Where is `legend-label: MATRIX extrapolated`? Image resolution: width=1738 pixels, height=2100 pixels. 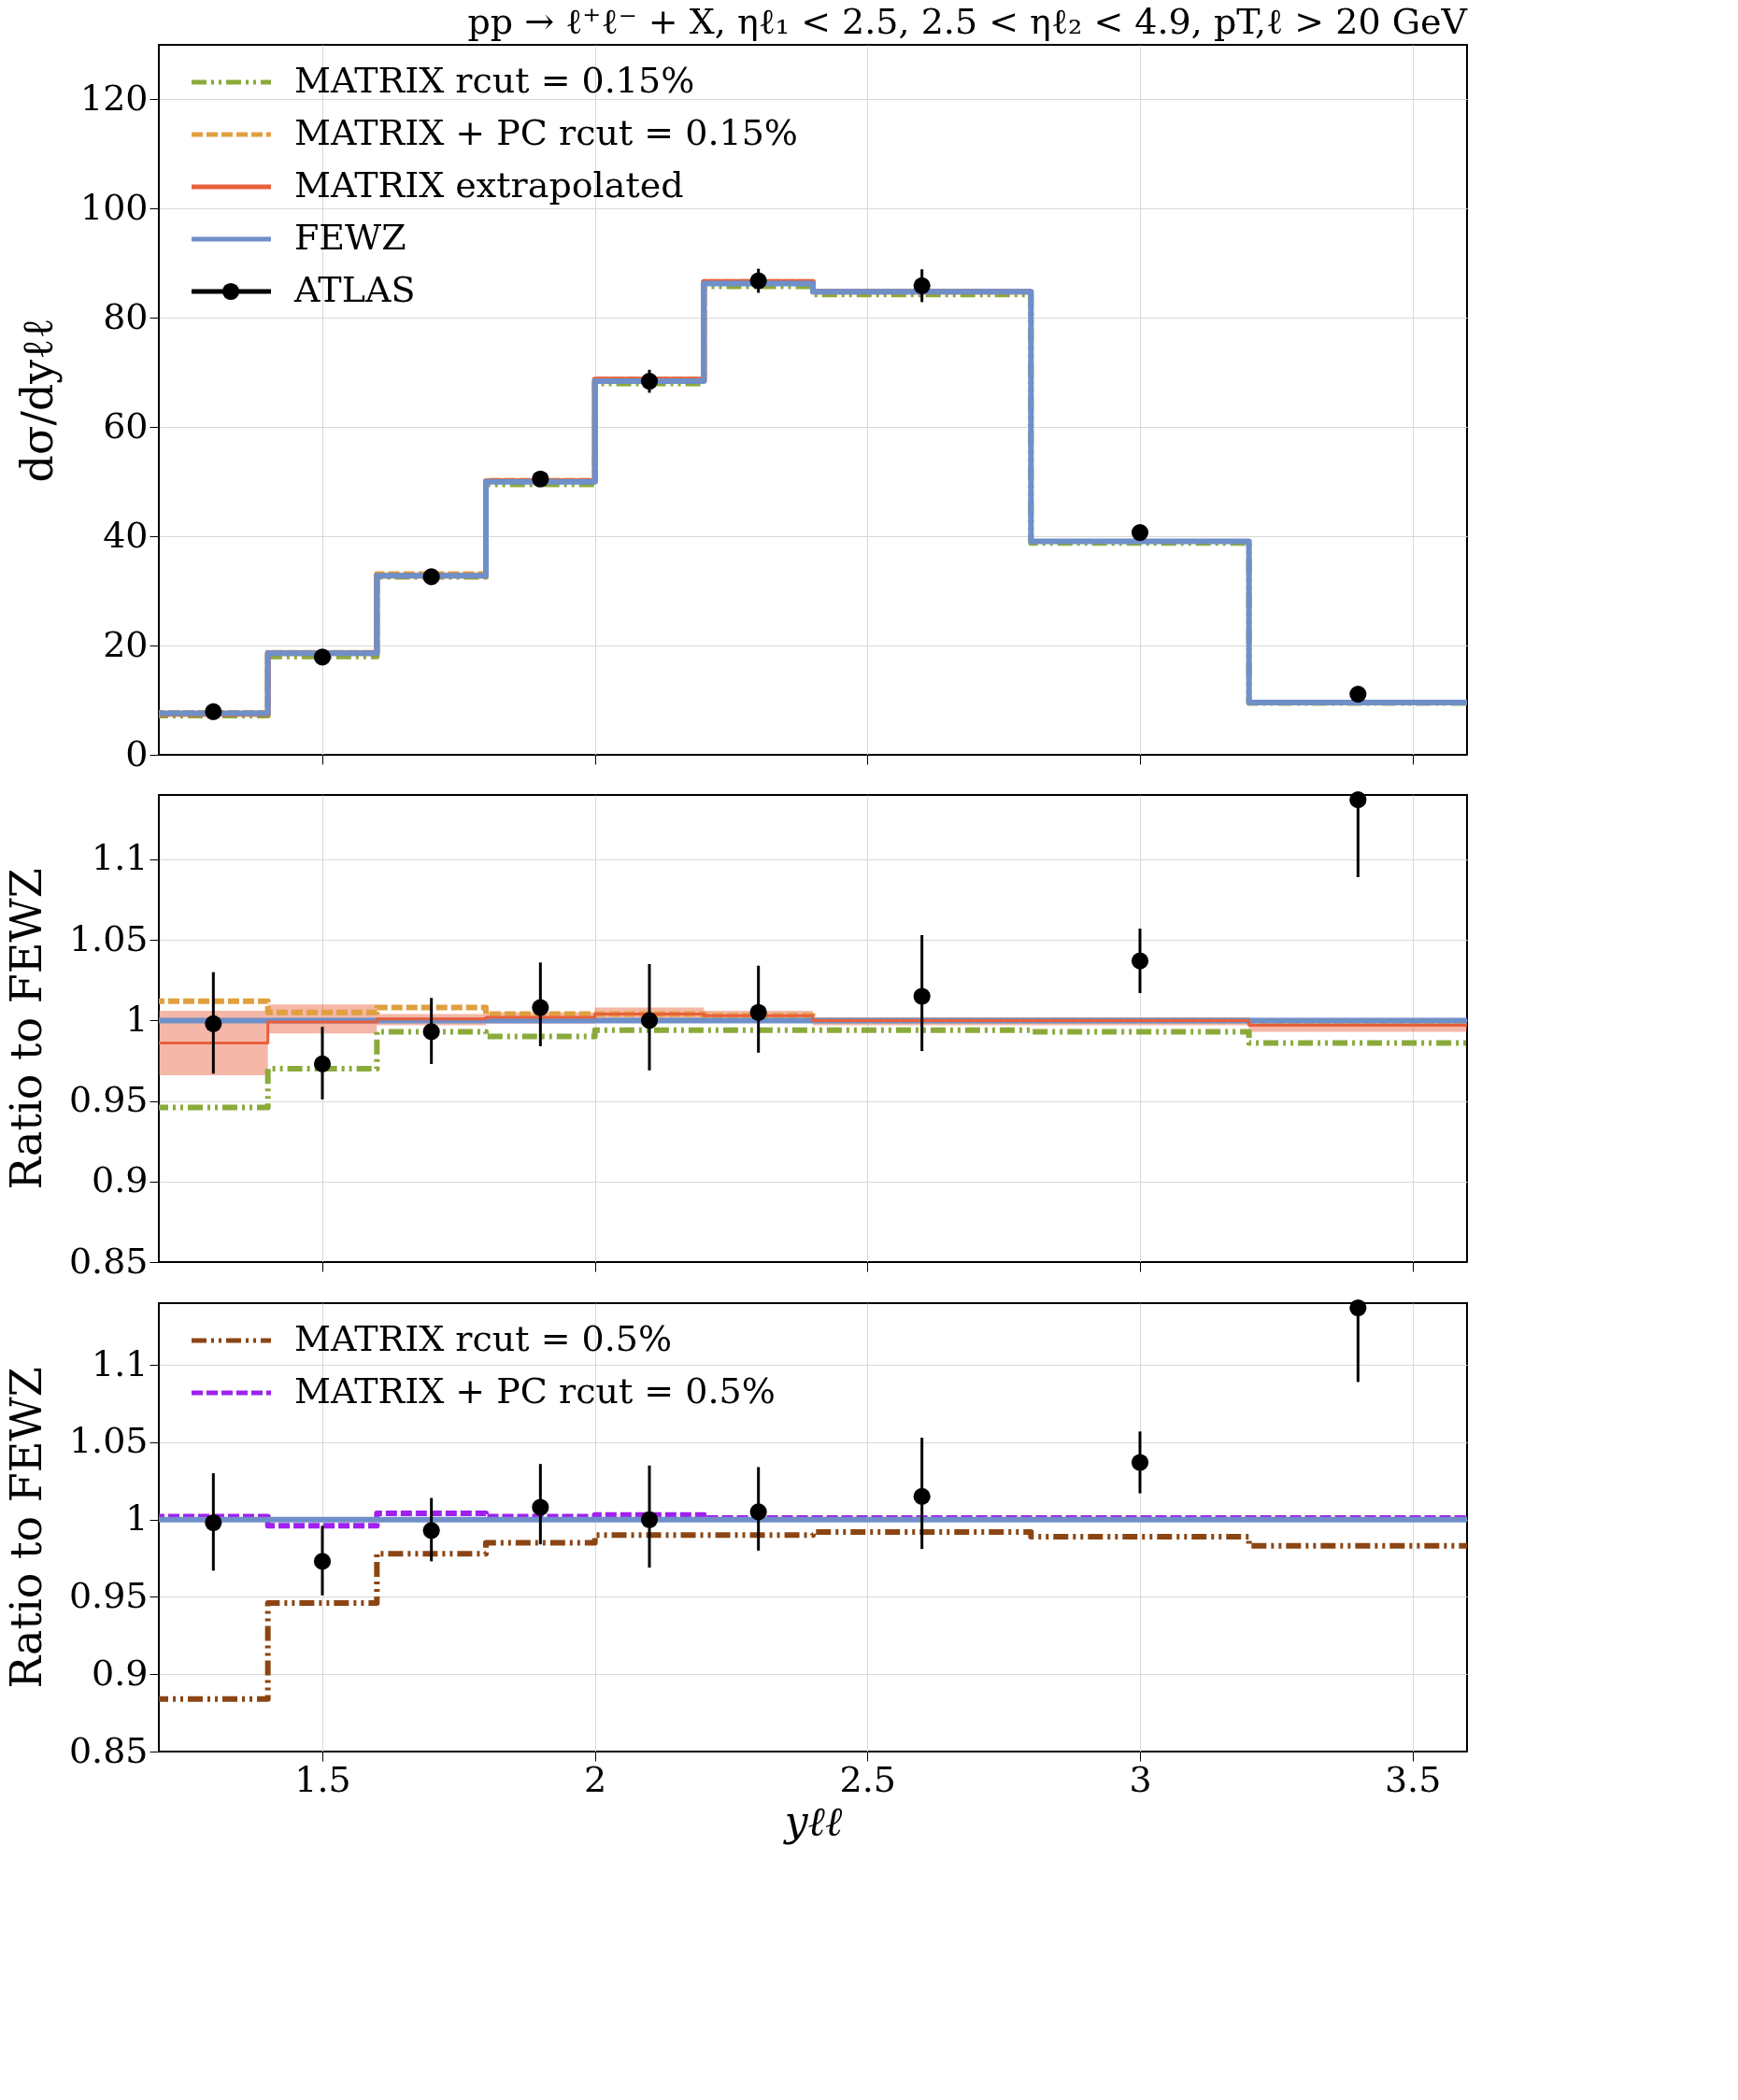 legend-label: MATRIX extrapolated is located at coordinates (489, 185).